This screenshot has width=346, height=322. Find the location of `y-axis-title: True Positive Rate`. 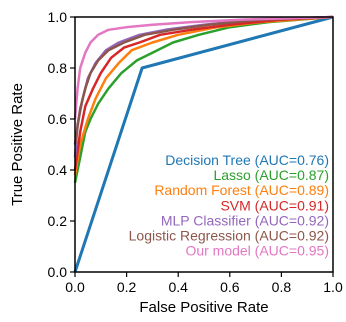

y-axis-title: True Positive Rate is located at coordinates (17, 144).